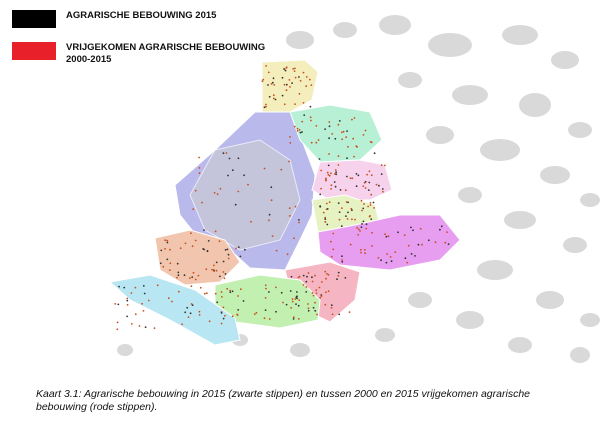  What do you see at coordinates (149, 19) in the screenshot?
I see `legend-item: AGRARISCHE BEBOUWING 2015` at bounding box center [149, 19].